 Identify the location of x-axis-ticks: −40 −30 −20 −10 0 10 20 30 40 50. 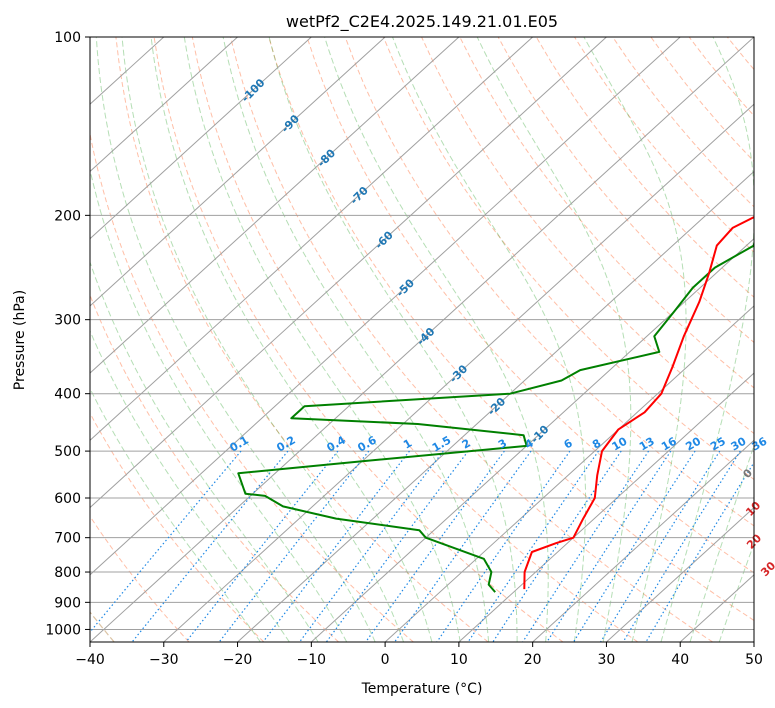
(419, 655).